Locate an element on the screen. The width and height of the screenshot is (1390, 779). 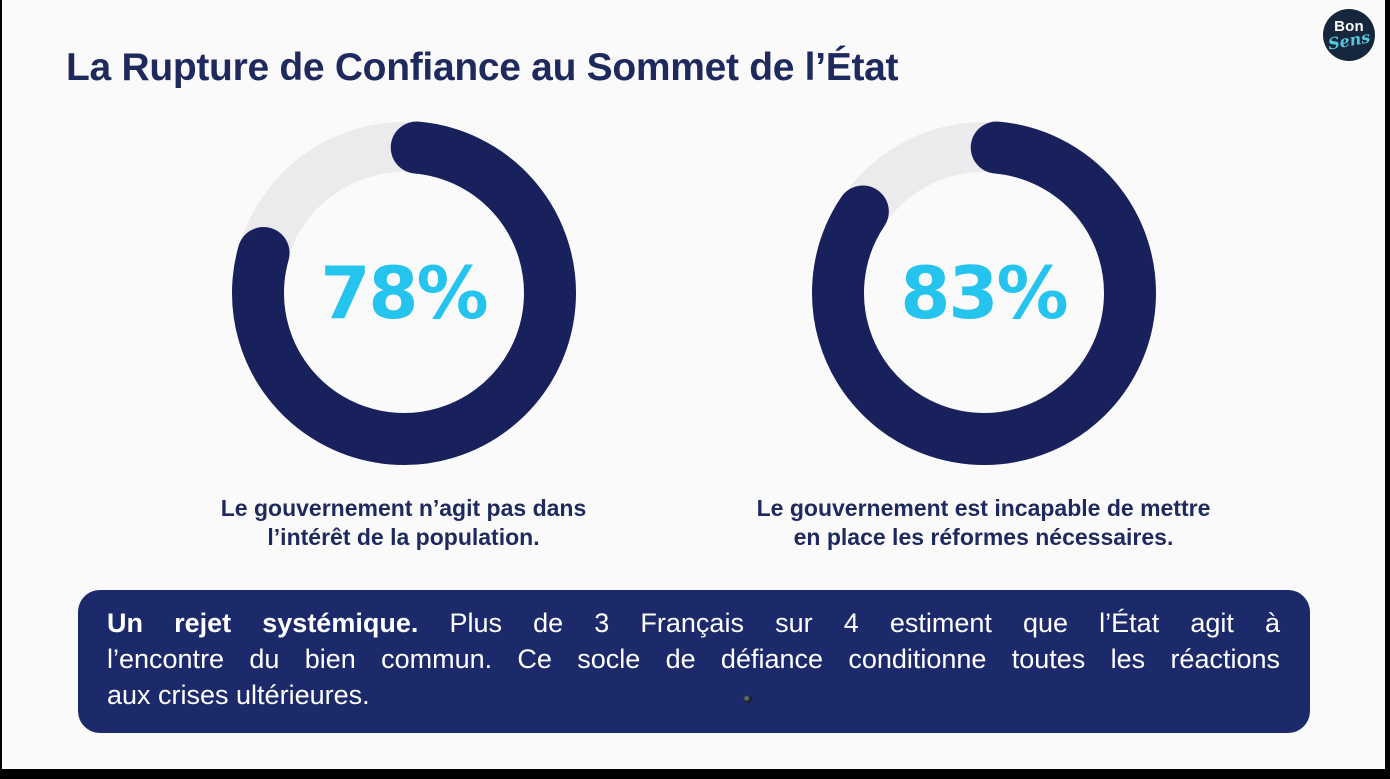
summary-lead-bold: Un rejet systémique. is located at coordinates (263, 623).